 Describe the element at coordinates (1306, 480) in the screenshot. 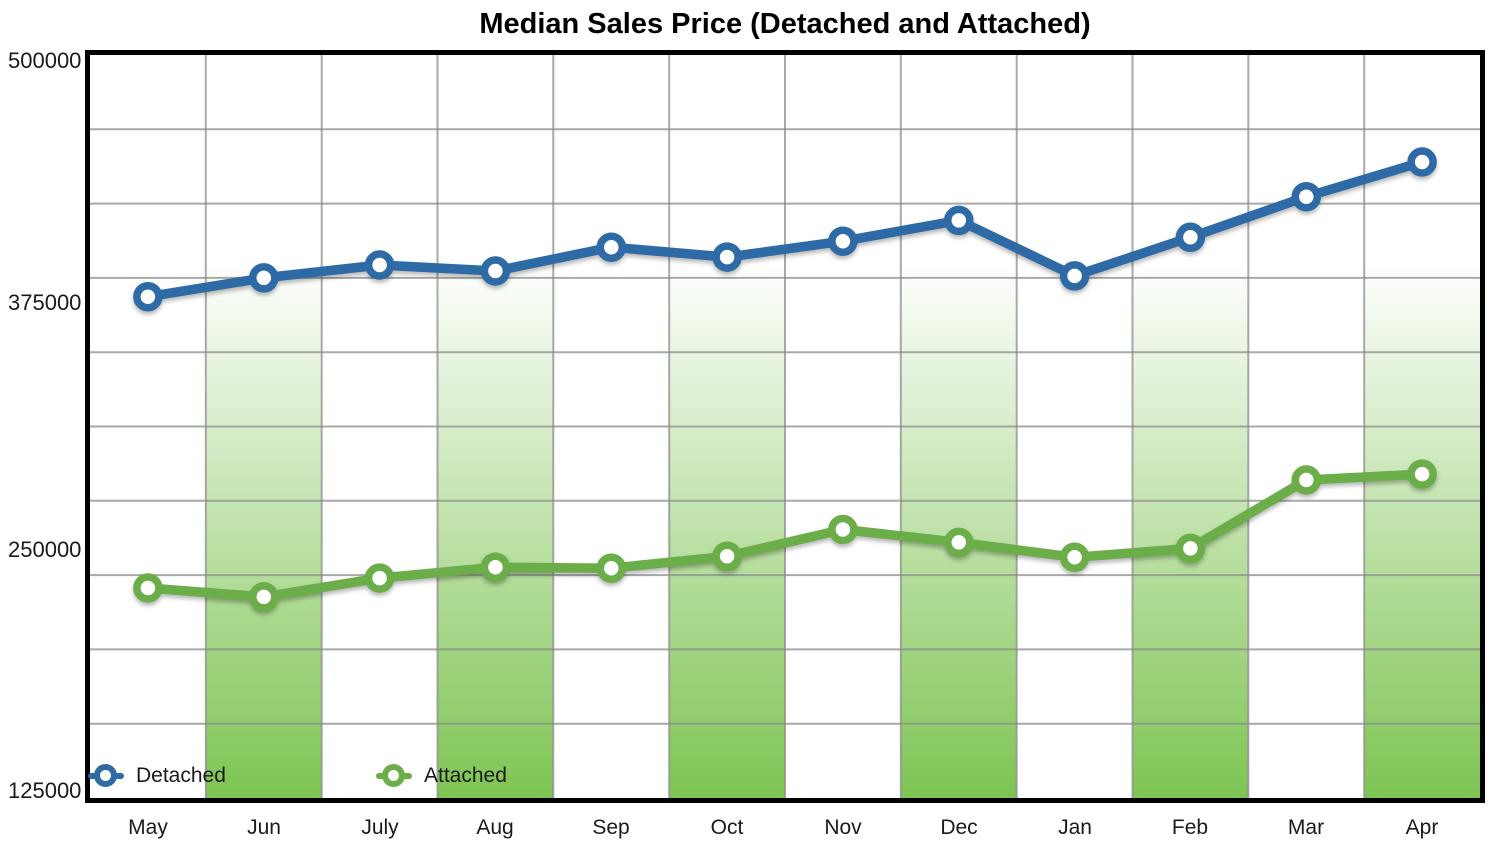

I see `attached-point-mar` at that location.